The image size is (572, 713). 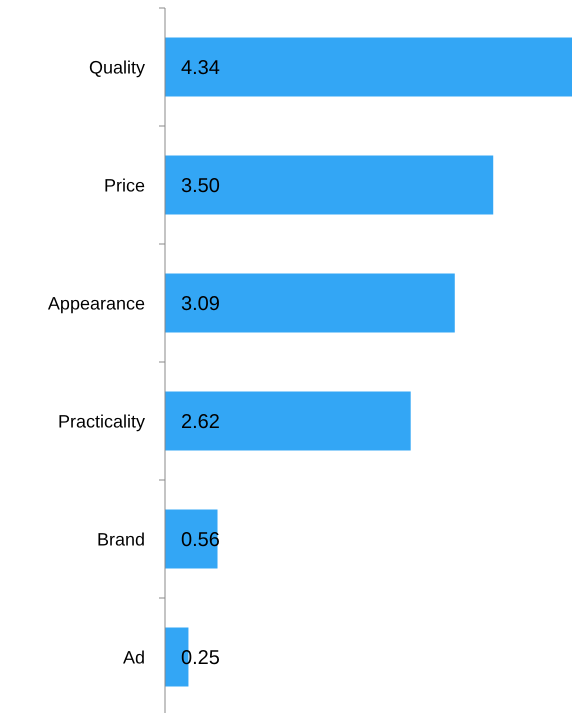 What do you see at coordinates (200, 186) in the screenshot?
I see `data-label: 3.50` at bounding box center [200, 186].